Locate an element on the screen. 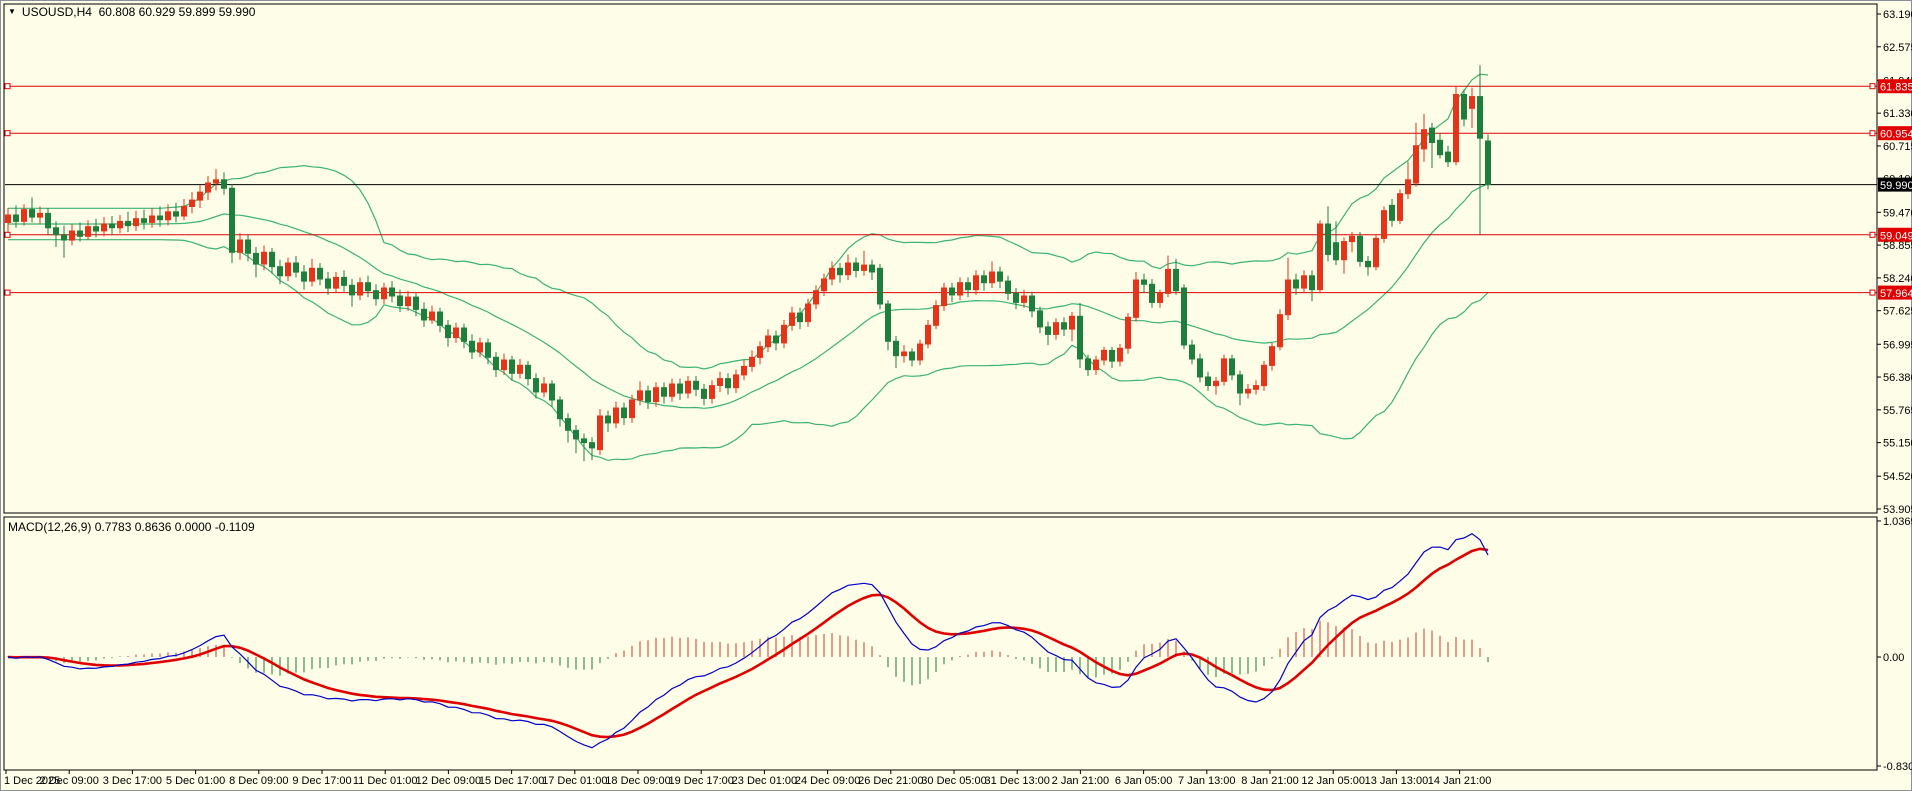 The width and height of the screenshot is (1912, 791). time-axis-label: 2 Jan 21:00 is located at coordinates (1081, 781).